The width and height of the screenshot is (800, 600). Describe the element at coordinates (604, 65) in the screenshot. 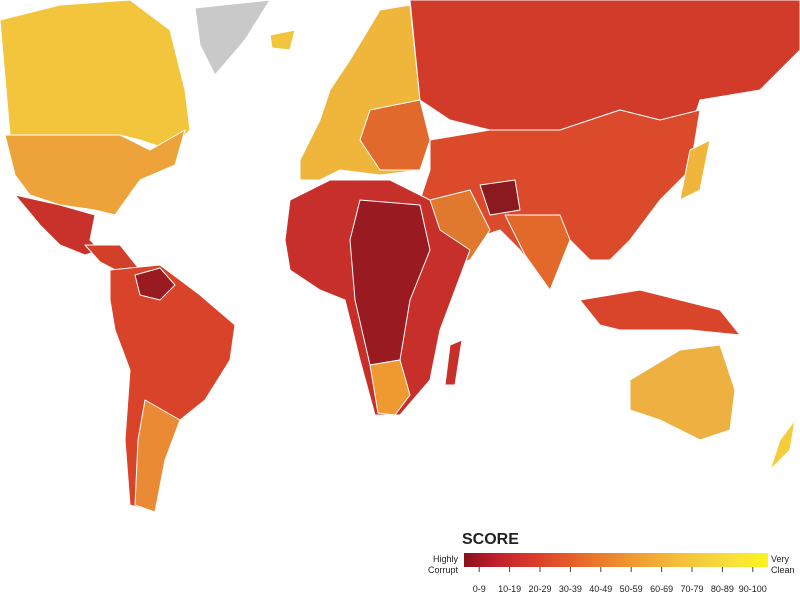

I see `russia` at that location.